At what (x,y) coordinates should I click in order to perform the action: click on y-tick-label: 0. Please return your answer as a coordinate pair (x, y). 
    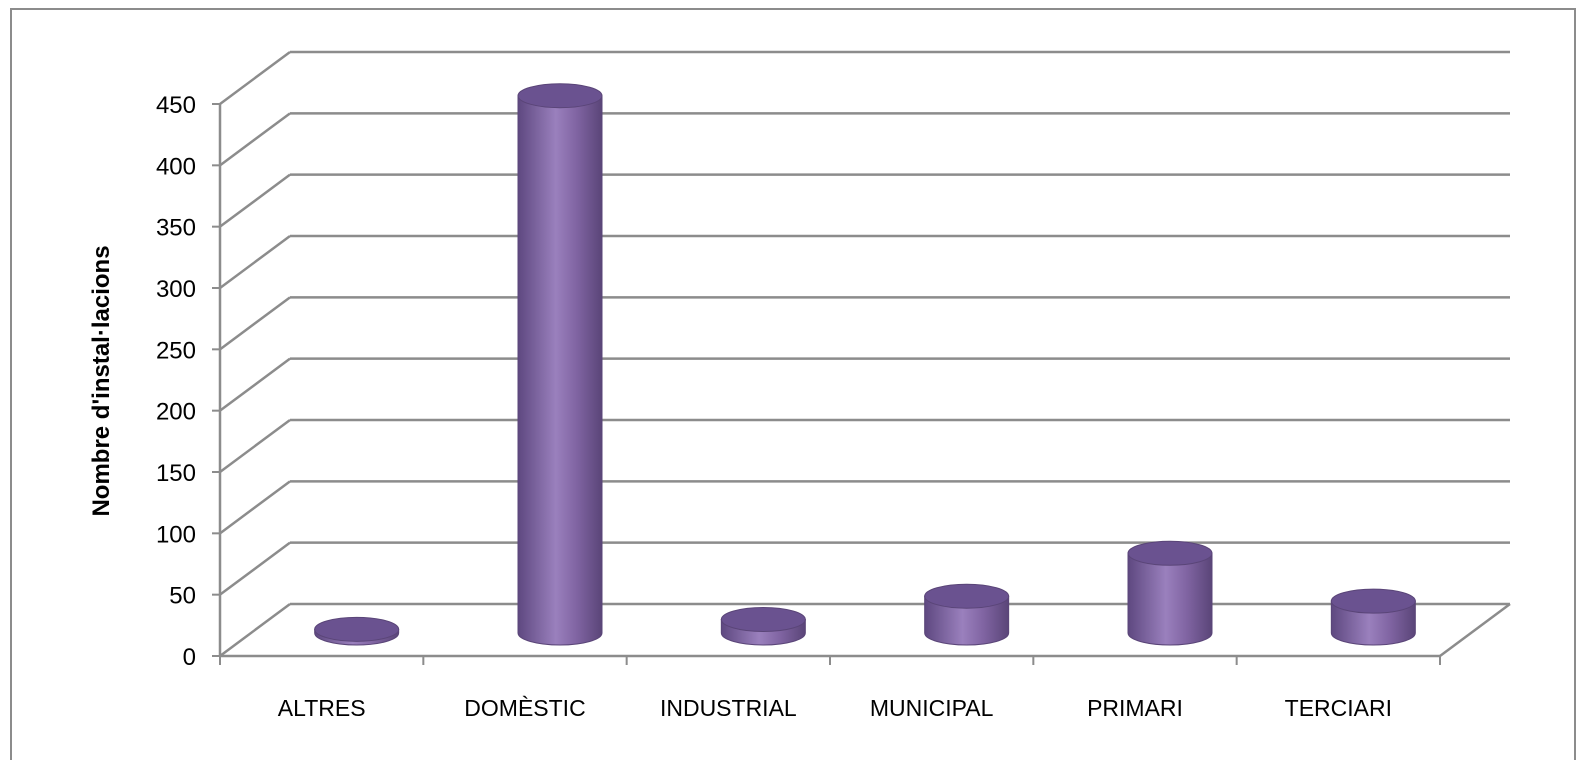
    Looking at the image, I should click on (189, 657).